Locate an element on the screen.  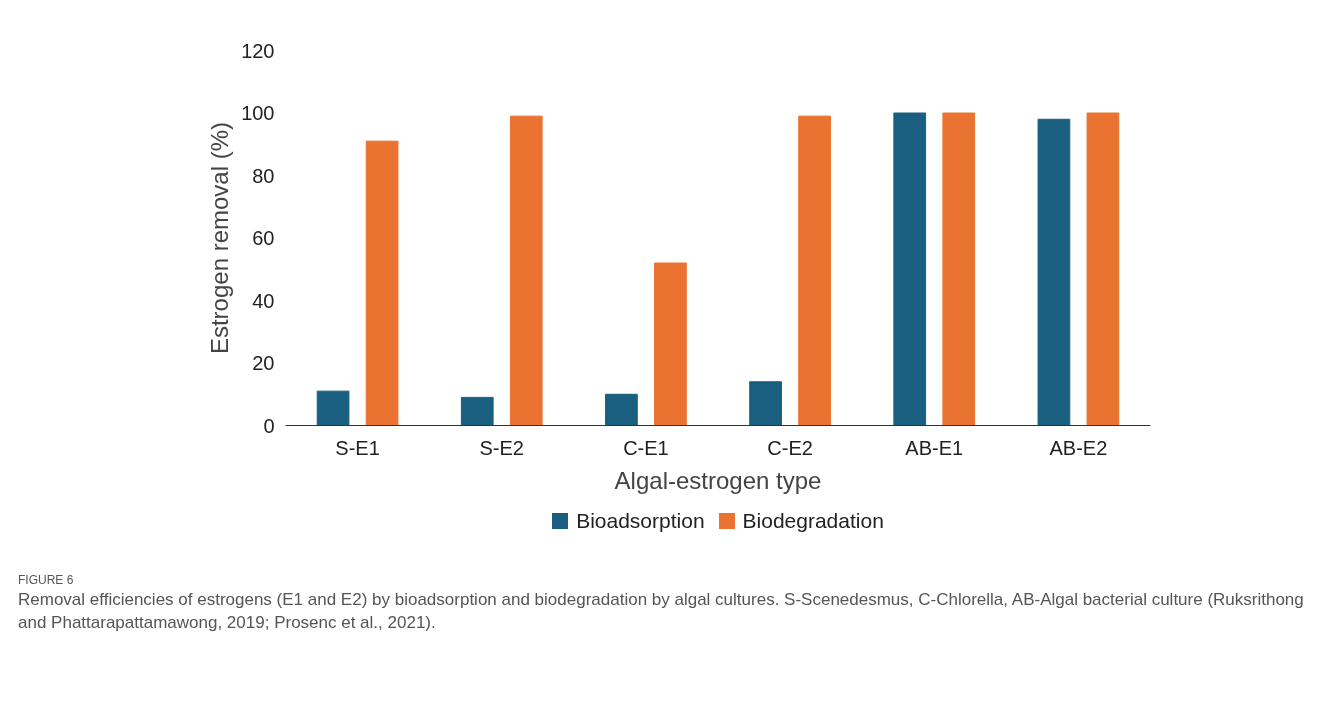
x-axis-title: Algal-estrogen type is located at coordinates (718, 480).